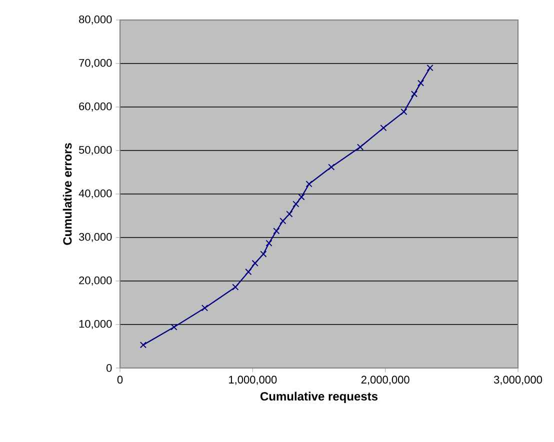  What do you see at coordinates (95, 20) in the screenshot?
I see `y-tick-label: 80,000` at bounding box center [95, 20].